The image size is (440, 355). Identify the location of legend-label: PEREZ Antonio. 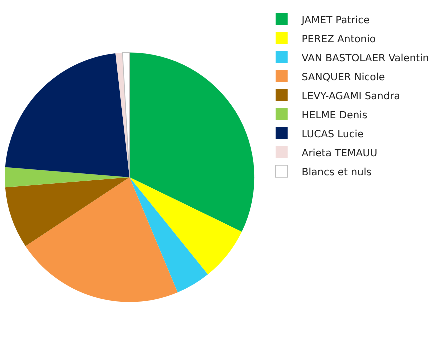
(339, 40).